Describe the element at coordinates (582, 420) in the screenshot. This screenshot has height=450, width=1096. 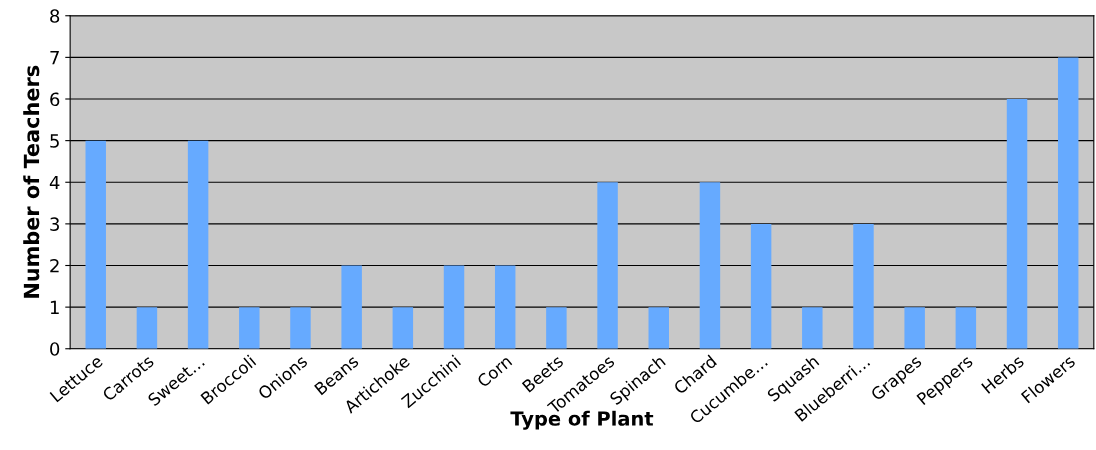
I see `x-axis-title: Type of Plant` at that location.